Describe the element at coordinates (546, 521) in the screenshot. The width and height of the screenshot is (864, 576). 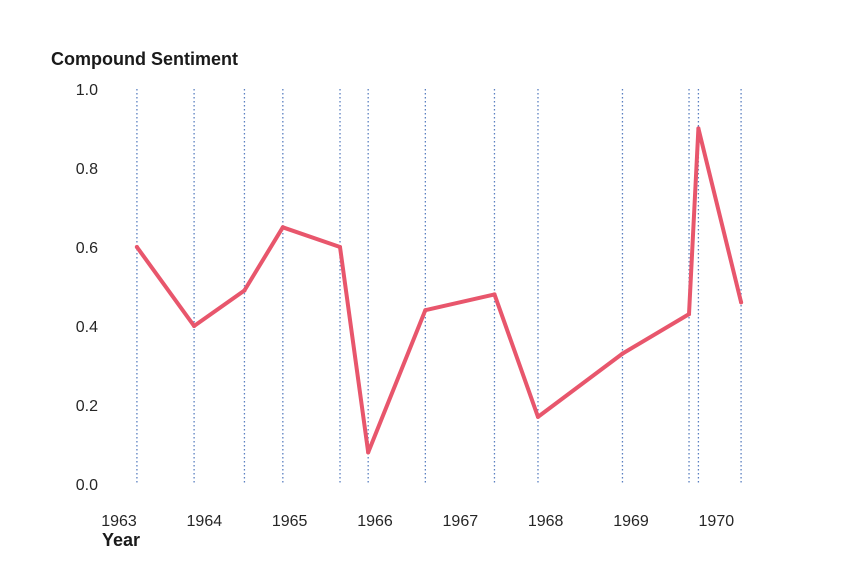
I see `x-tick-label: 1968` at that location.